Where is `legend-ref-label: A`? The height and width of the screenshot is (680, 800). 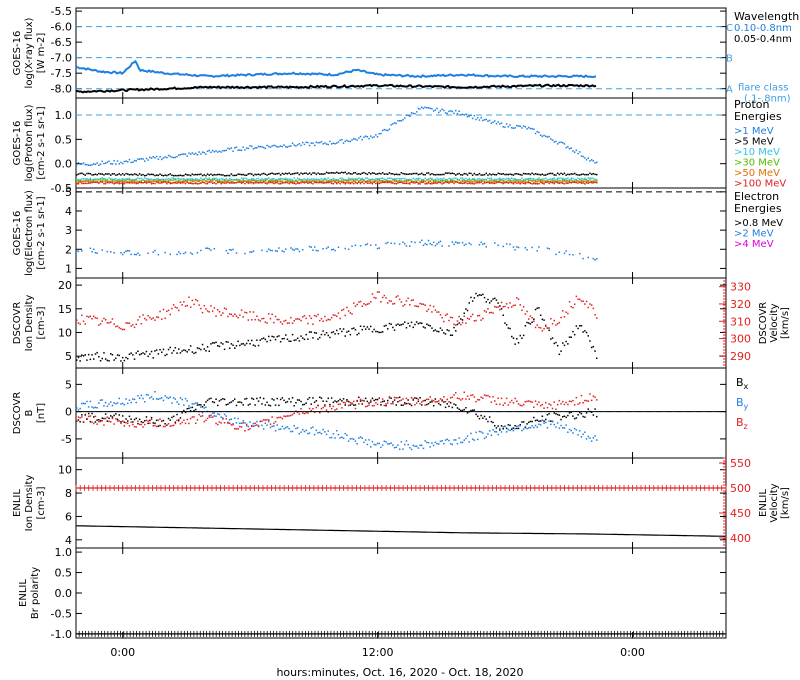 legend-ref-label: A is located at coordinates (729, 90).